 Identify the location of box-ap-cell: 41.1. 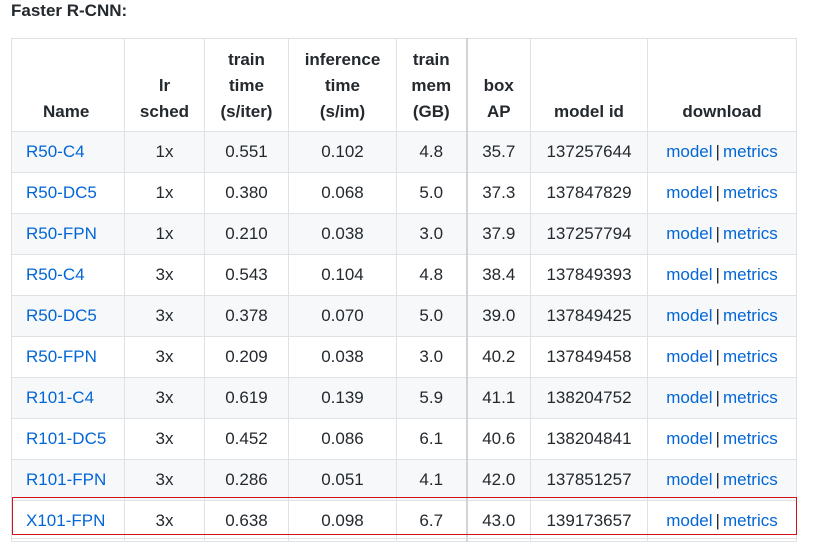
(498, 398).